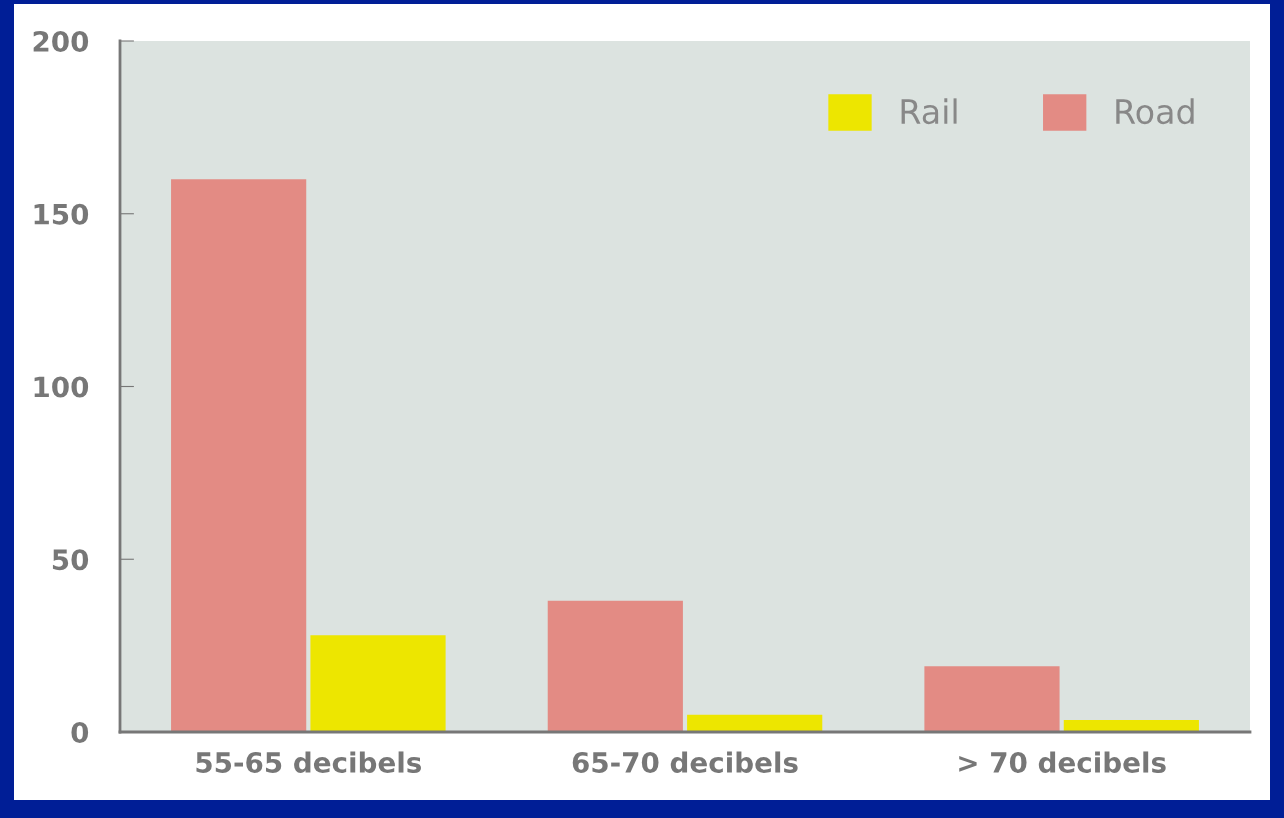 The image size is (1284, 818). Describe the element at coordinates (685, 762) in the screenshot. I see `x-tick-label: 65-70 decibels` at that location.